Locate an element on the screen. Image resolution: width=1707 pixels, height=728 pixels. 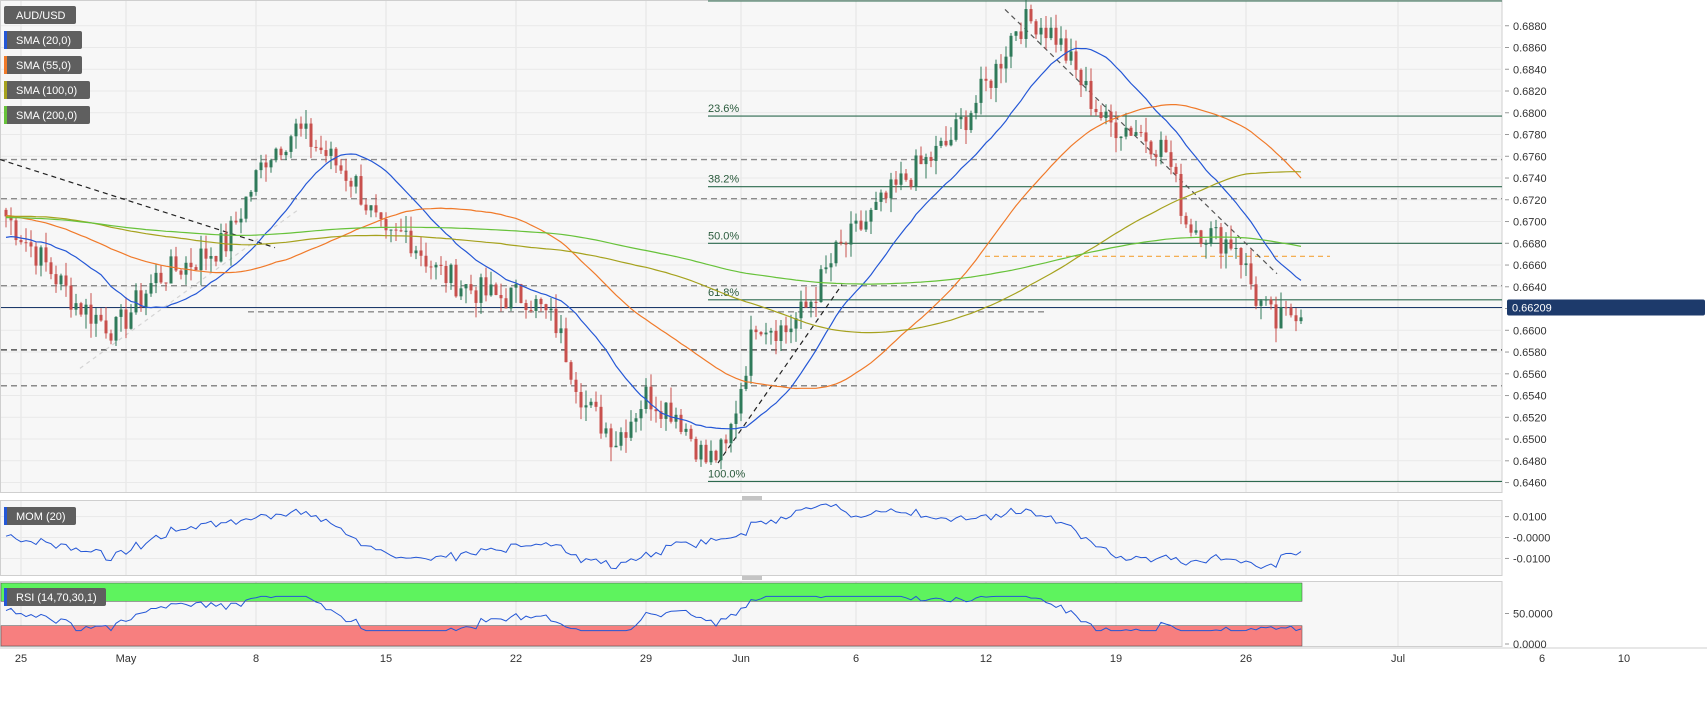
x-tick-label: Jul is located at coordinates (1398, 659).